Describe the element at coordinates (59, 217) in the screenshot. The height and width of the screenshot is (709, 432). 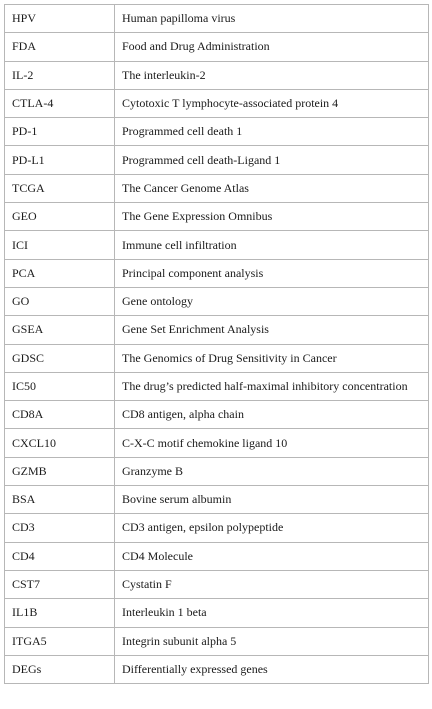
I see `abbreviation-cell: GEO` at that location.